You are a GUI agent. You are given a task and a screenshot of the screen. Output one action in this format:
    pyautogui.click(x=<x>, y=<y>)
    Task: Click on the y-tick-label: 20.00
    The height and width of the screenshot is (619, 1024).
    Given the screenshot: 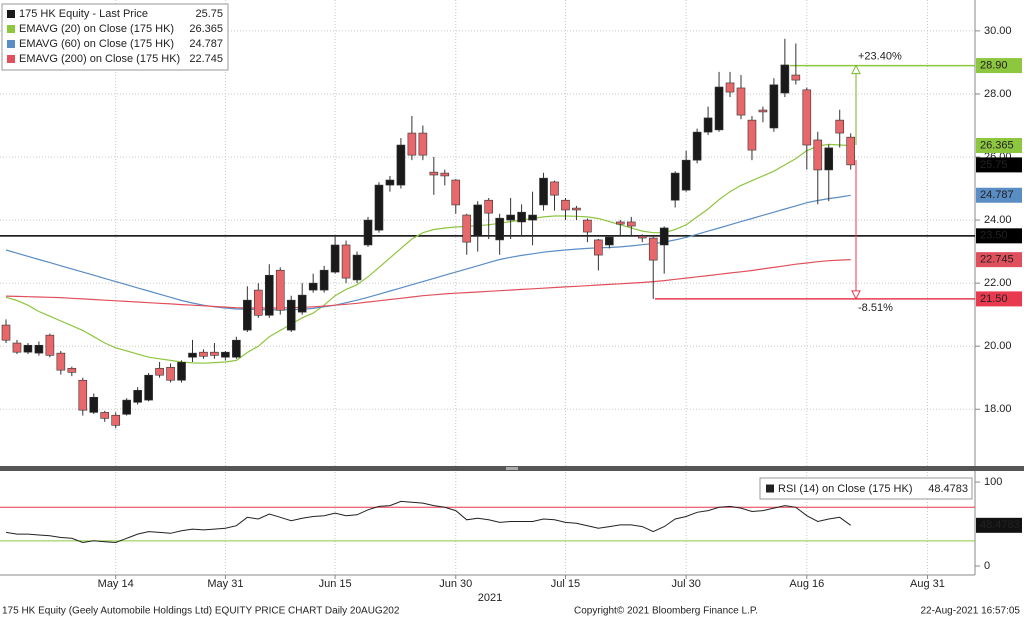 What is the action you would take?
    pyautogui.click(x=998, y=346)
    